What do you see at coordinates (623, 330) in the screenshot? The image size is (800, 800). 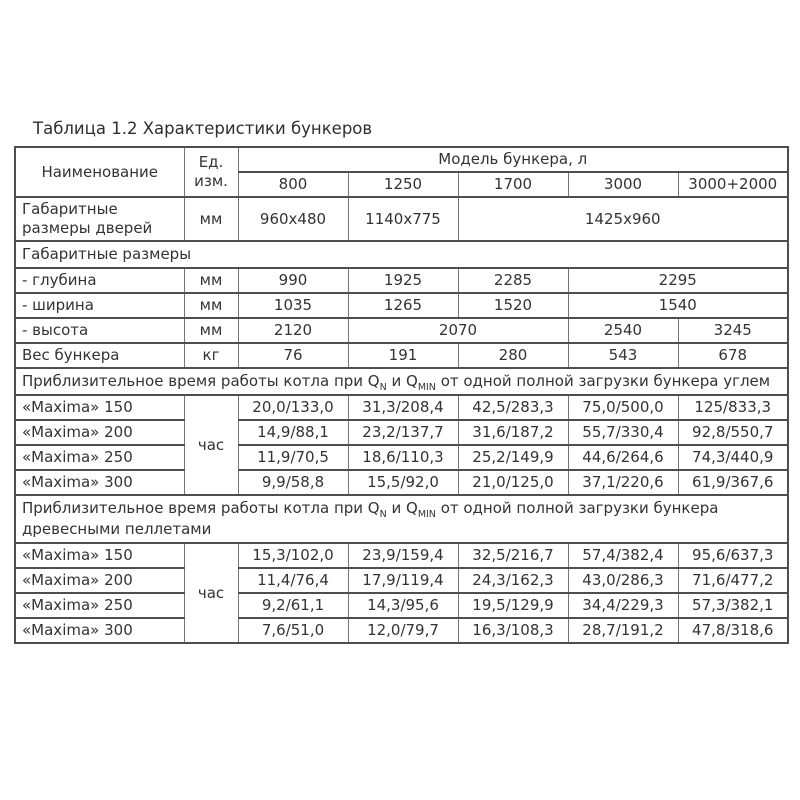 I see `value-cell: 2540` at bounding box center [623, 330].